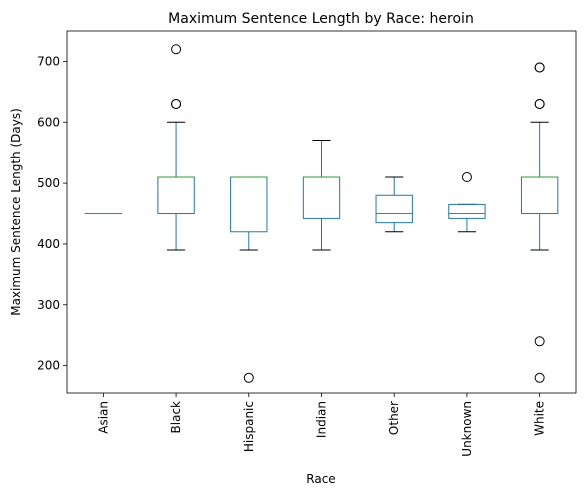 The height and width of the screenshot is (495, 587). Describe the element at coordinates (322, 419) in the screenshot. I see `x-tick-label: Indian` at that location.